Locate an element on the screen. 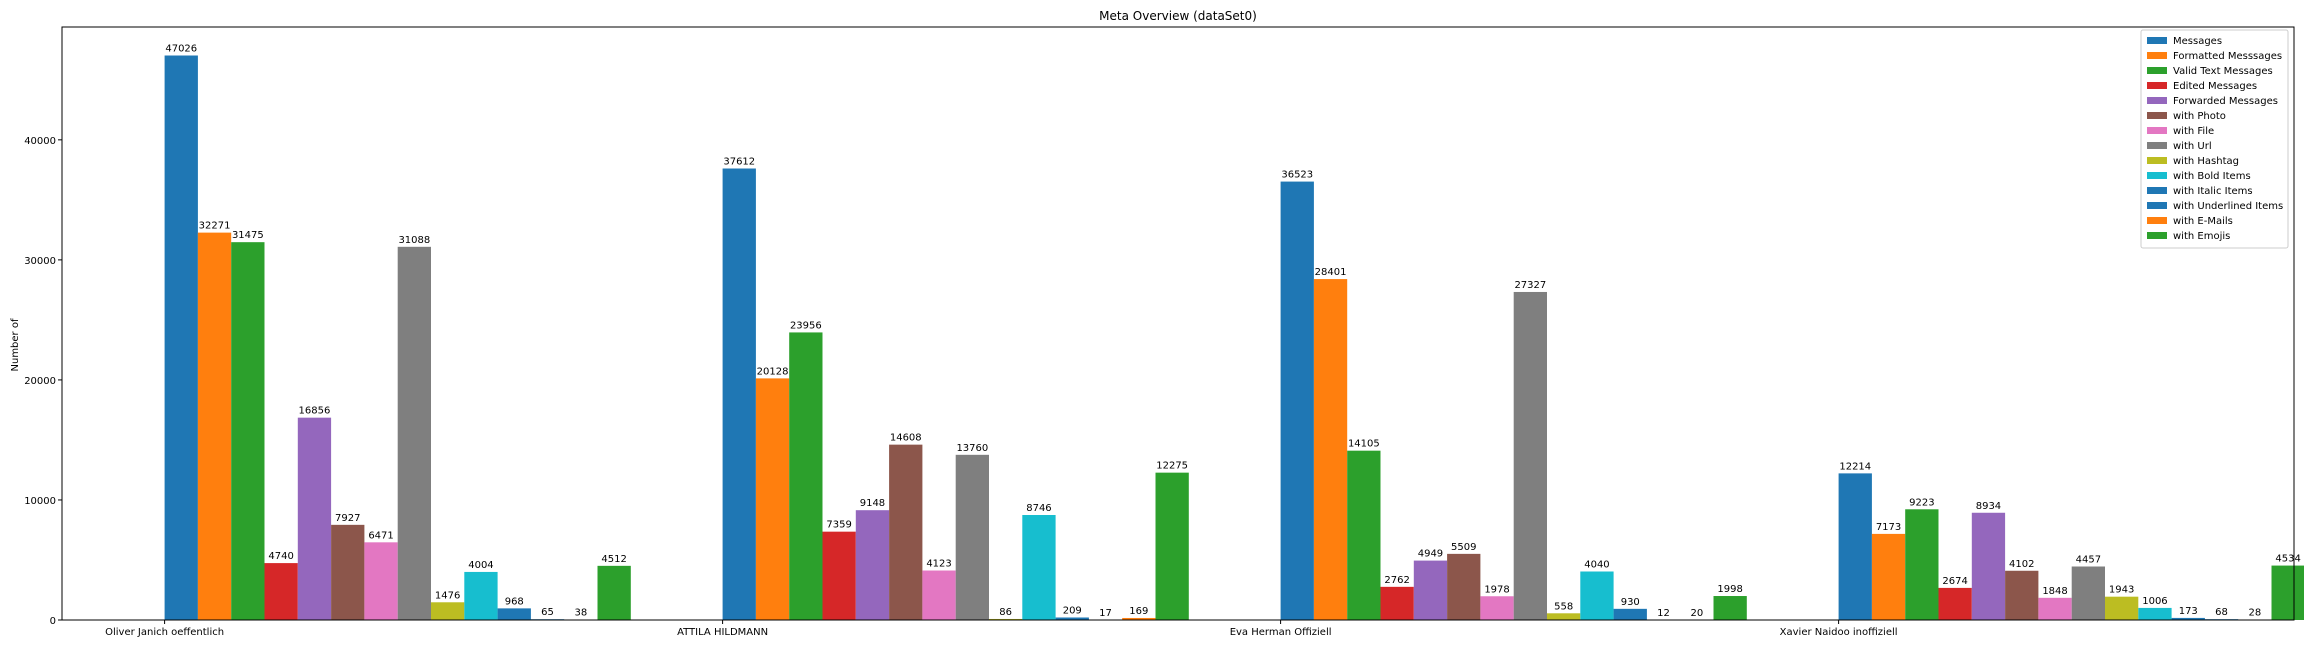 This screenshot has height=648, width=2304. legend-label: Messages is located at coordinates (2197, 41).